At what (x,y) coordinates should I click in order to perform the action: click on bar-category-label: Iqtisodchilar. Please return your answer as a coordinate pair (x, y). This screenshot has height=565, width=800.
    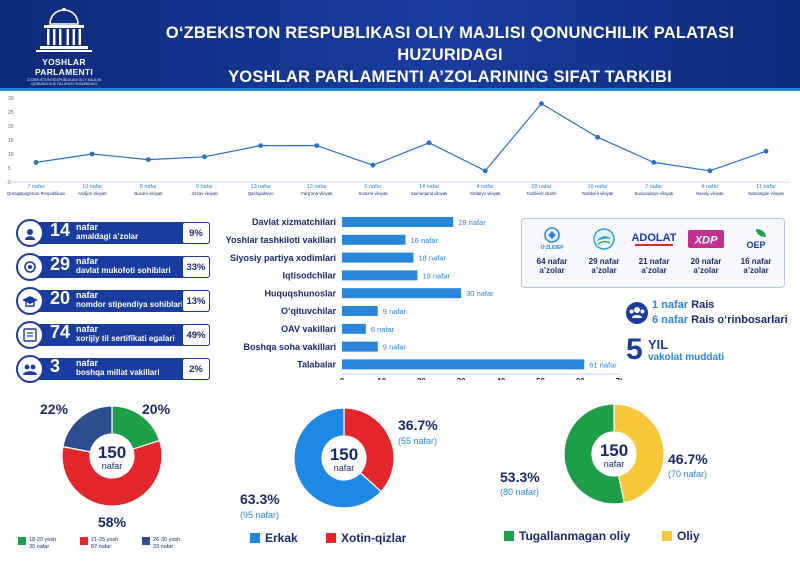
    Looking at the image, I should click on (309, 276).